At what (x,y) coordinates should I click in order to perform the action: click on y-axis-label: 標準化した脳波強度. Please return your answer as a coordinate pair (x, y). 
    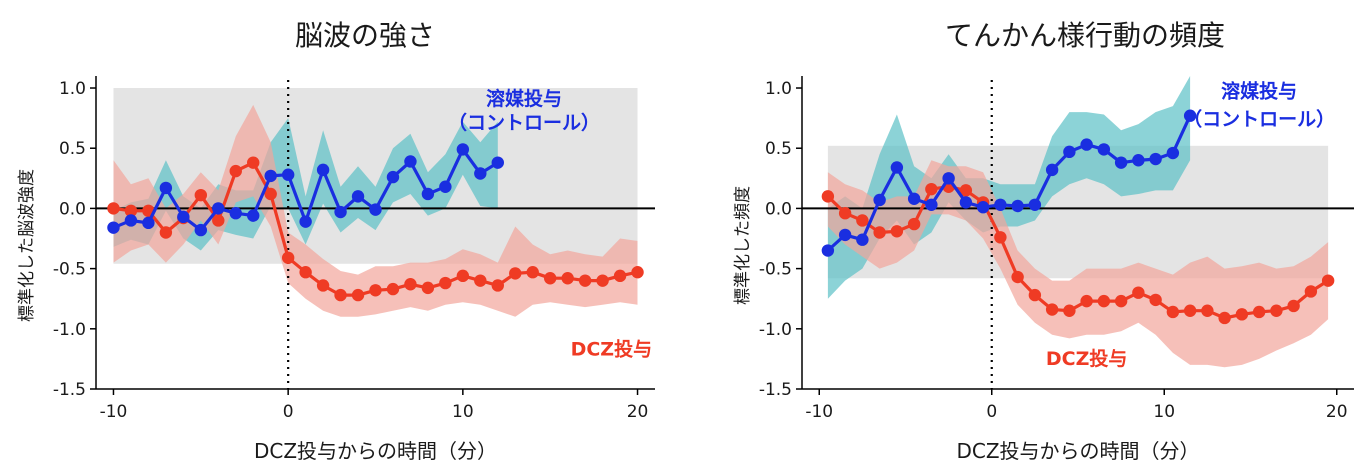
    Looking at the image, I should click on (27, 245).